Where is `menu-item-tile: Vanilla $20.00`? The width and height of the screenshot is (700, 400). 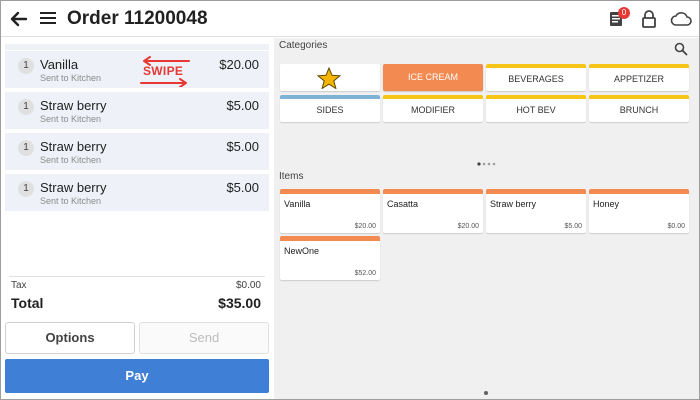 menu-item-tile: Vanilla $20.00 is located at coordinates (330, 211).